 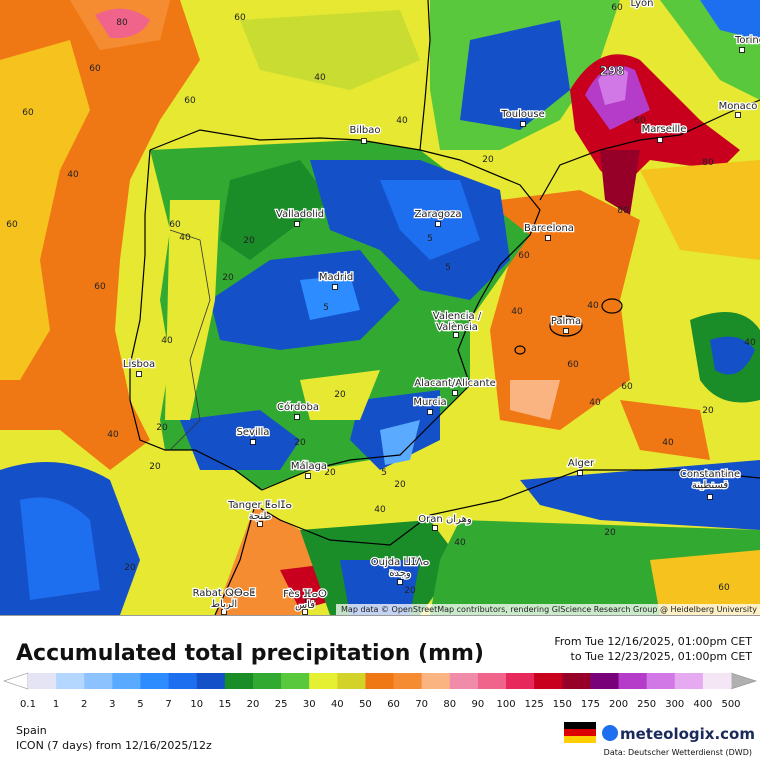 What do you see at coordinates (534, 704) in the screenshot?
I see `scale-label: 125` at bounding box center [534, 704].